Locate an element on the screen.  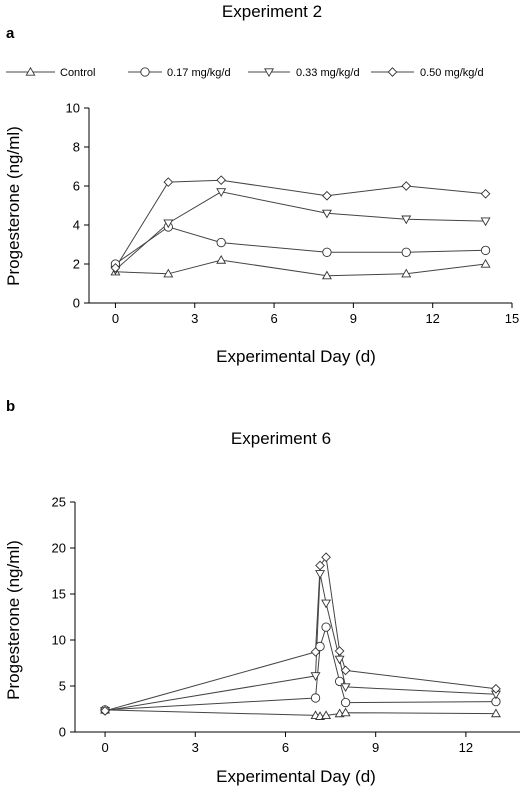
y-tick-label: 20 is located at coordinates (59, 548).